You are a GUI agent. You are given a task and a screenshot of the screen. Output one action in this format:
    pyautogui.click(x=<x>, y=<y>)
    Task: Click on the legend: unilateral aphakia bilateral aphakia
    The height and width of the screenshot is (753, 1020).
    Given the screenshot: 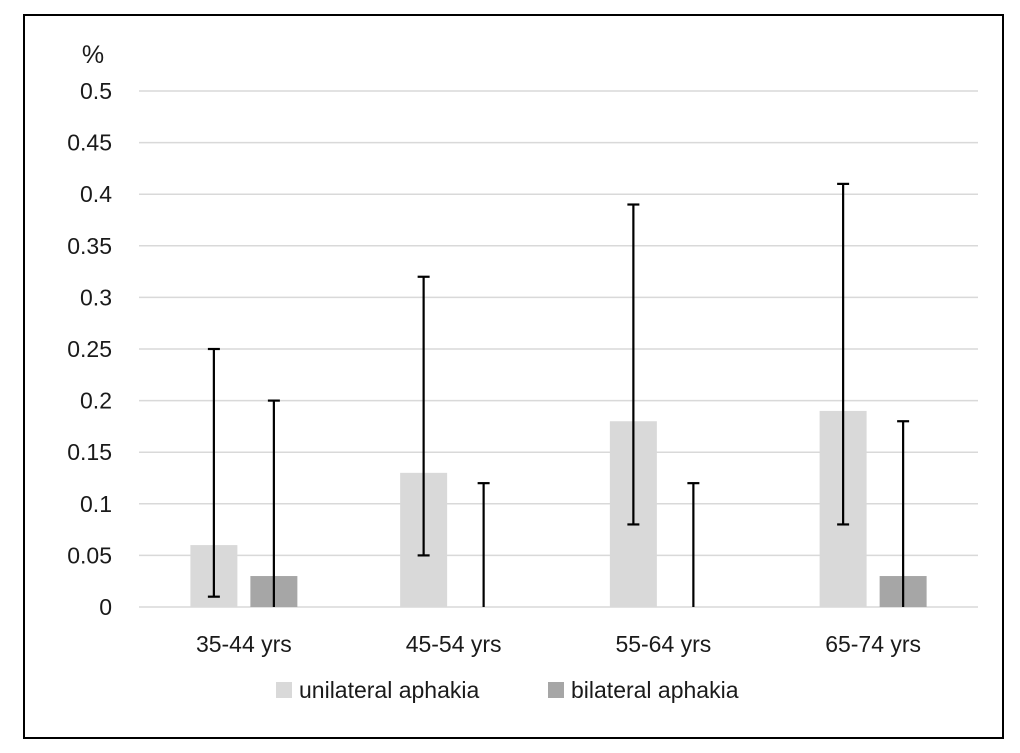 What is the action you would take?
    pyautogui.click(x=507, y=690)
    